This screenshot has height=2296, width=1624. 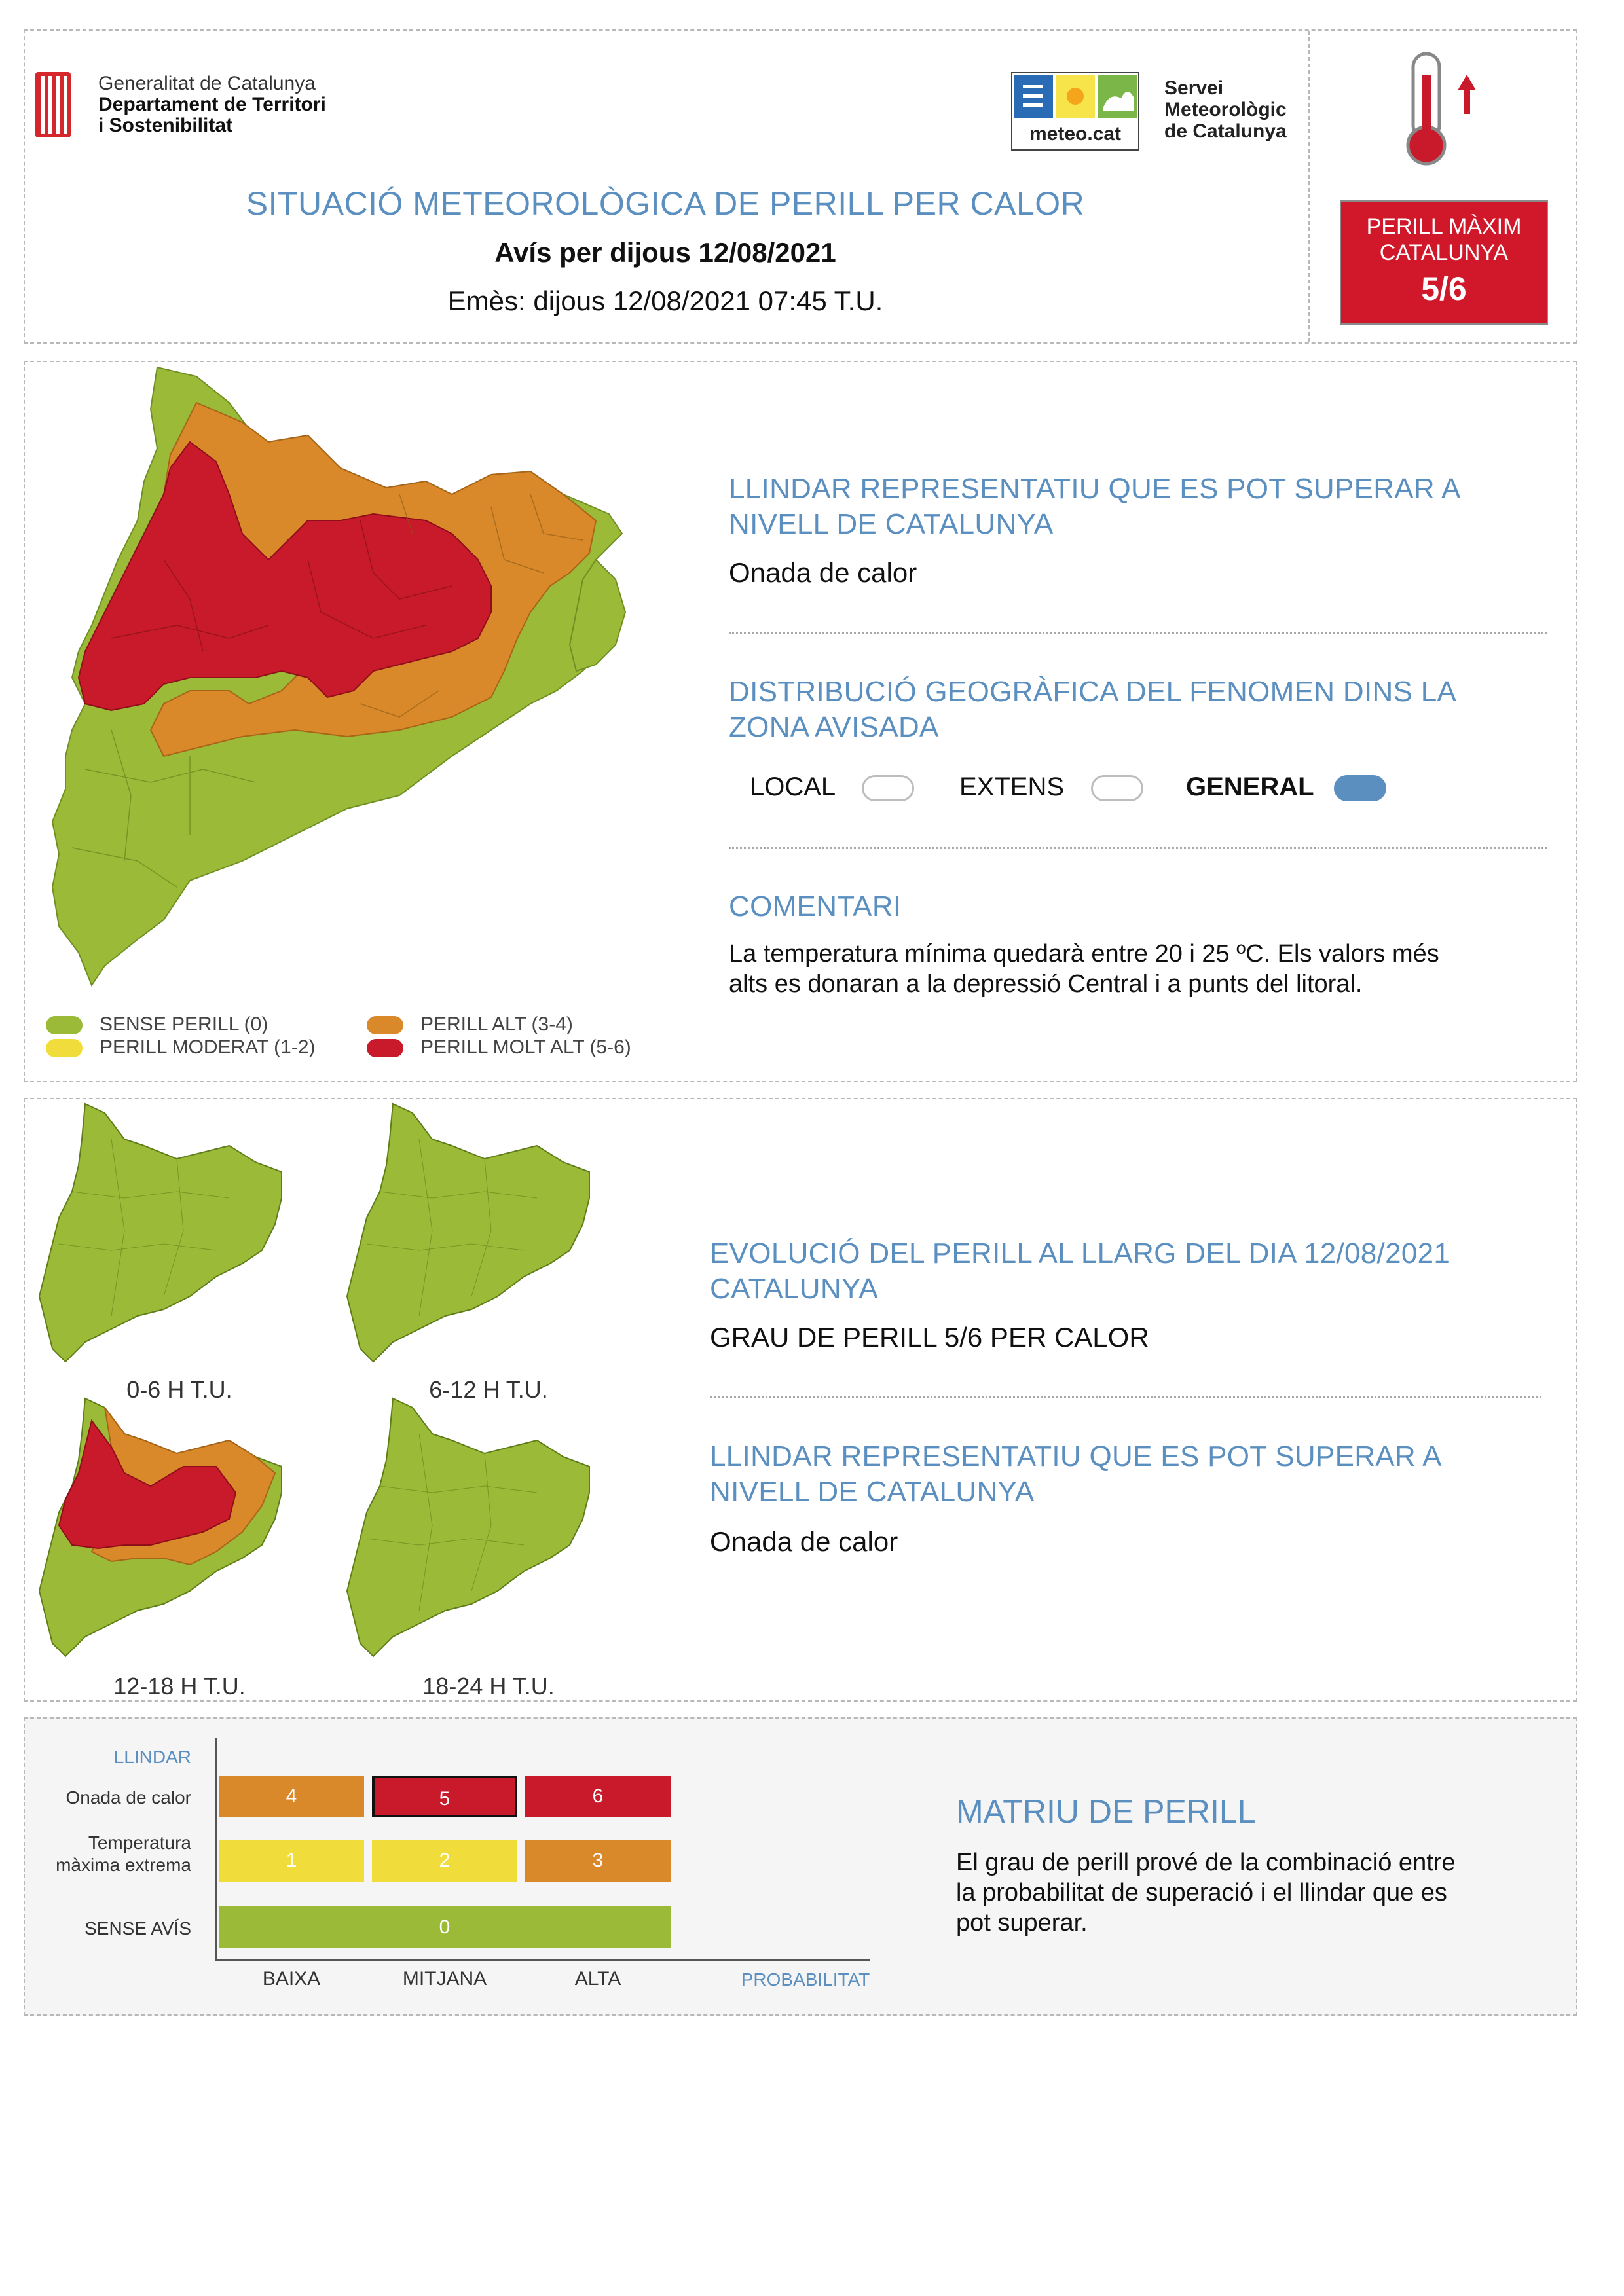 What do you see at coordinates (444, 1979) in the screenshot?
I see `matrix-x-label: MITJANA` at bounding box center [444, 1979].